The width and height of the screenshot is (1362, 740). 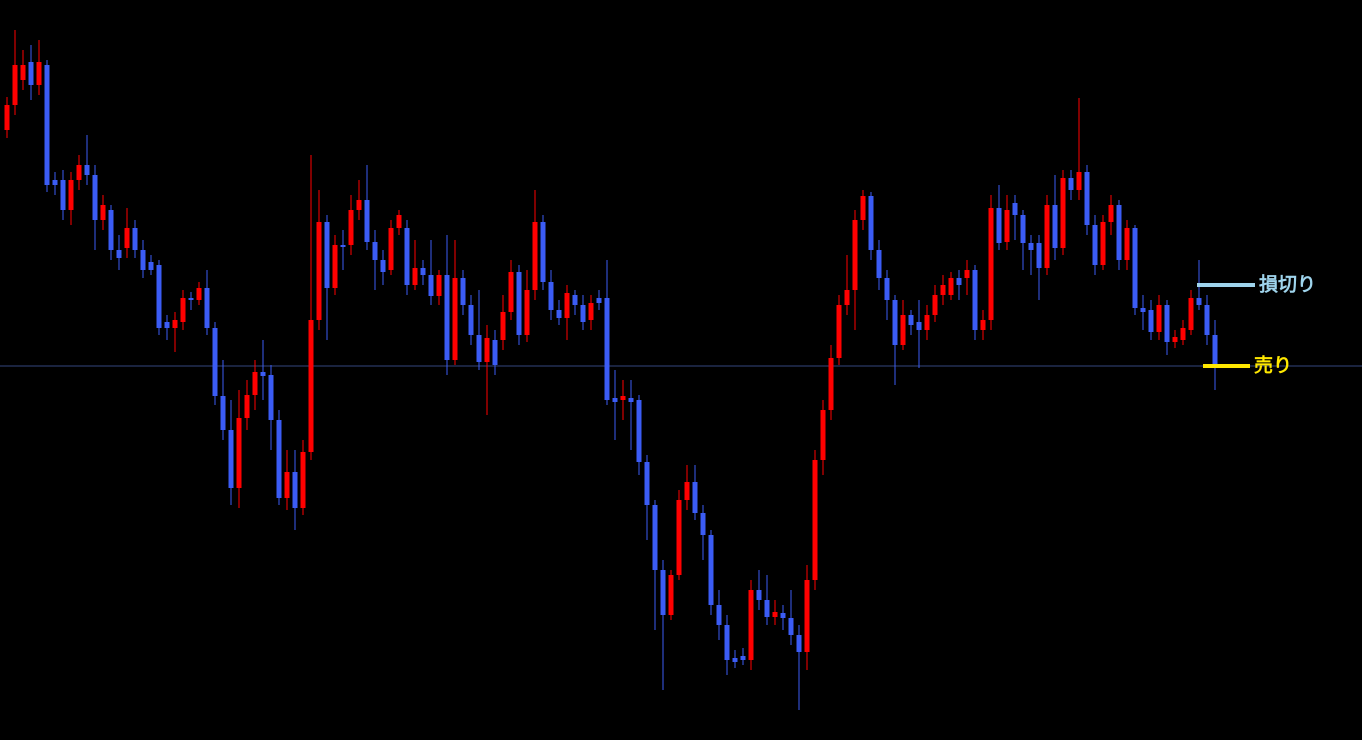 What do you see at coordinates (1273, 365) in the screenshot?
I see `level-label: 売り` at bounding box center [1273, 365].